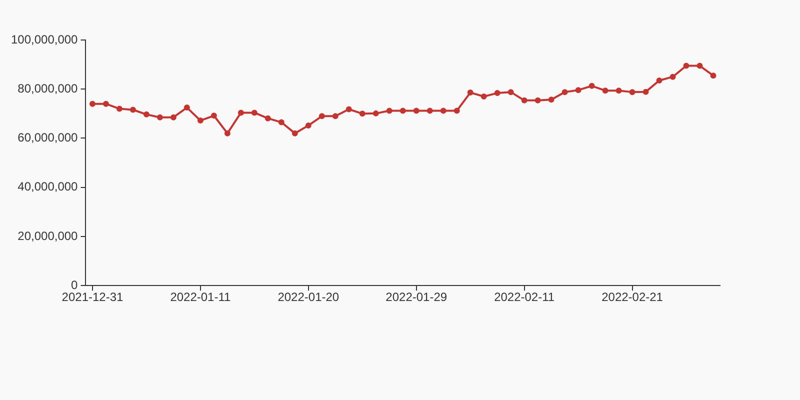  What do you see at coordinates (74, 285) in the screenshot?
I see `y-tick-label: 0` at bounding box center [74, 285].